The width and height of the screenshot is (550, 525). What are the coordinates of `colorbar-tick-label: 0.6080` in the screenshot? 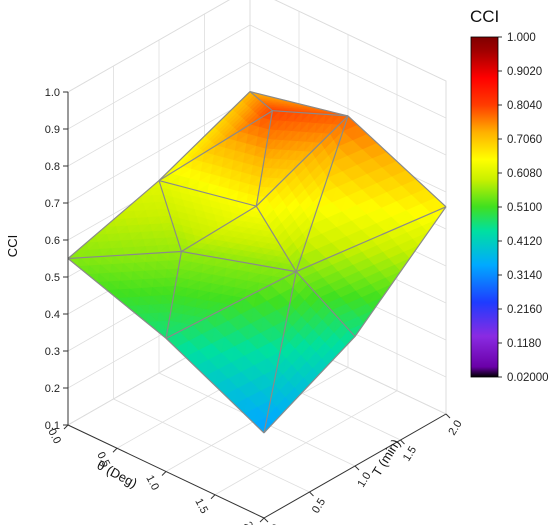 It's located at (524, 174).